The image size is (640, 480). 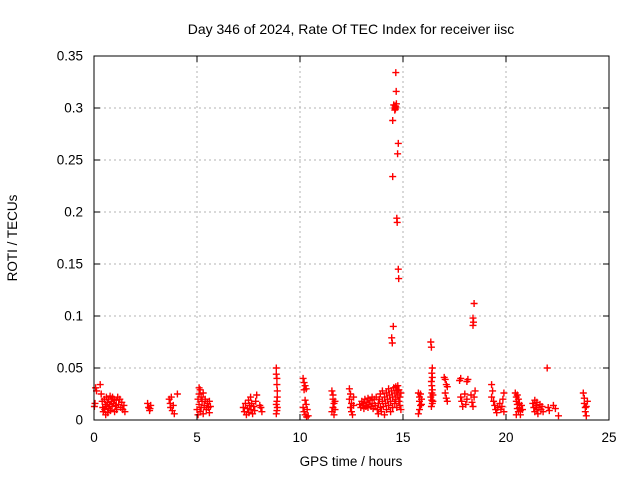 What do you see at coordinates (197, 437) in the screenshot?
I see `x-tick-label: 5` at bounding box center [197, 437].